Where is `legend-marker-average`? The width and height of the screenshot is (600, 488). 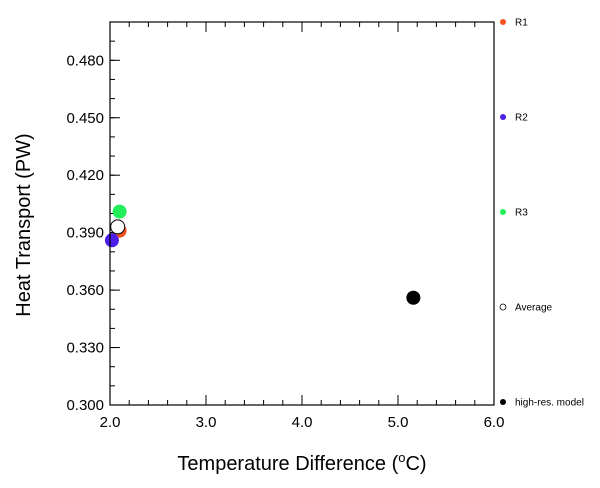
legend-marker-average is located at coordinates (503, 307).